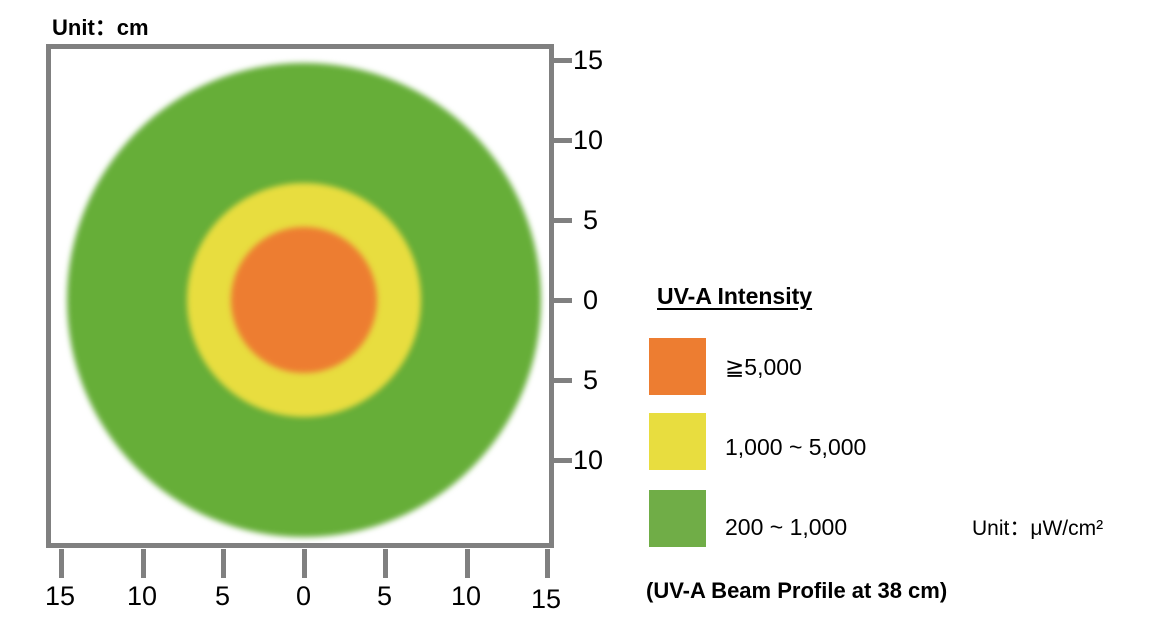 Image resolution: width=1158 pixels, height=636 pixels. I want to click on legend-label-high: ≧5,000, so click(763, 367).